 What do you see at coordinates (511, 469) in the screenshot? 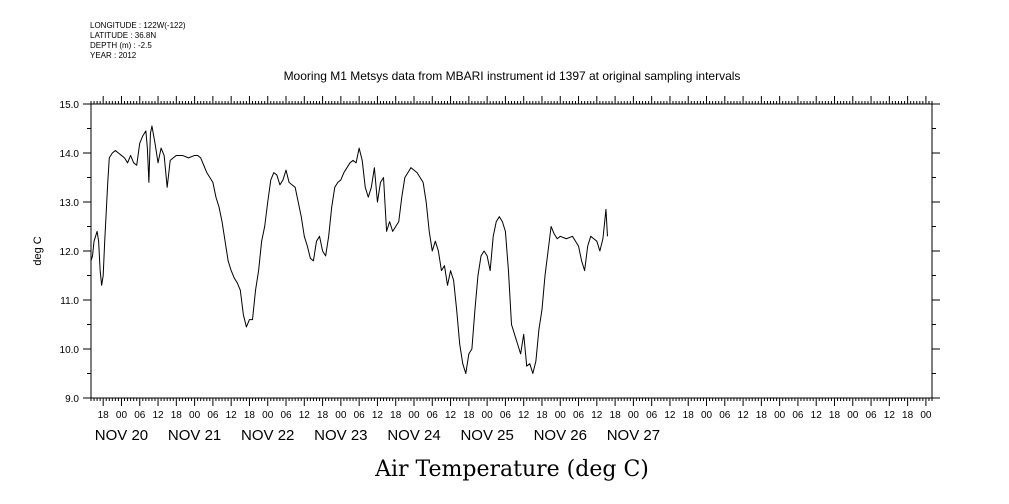
I see `x-axis-label: Air Temperature (deg C)` at bounding box center [511, 469].